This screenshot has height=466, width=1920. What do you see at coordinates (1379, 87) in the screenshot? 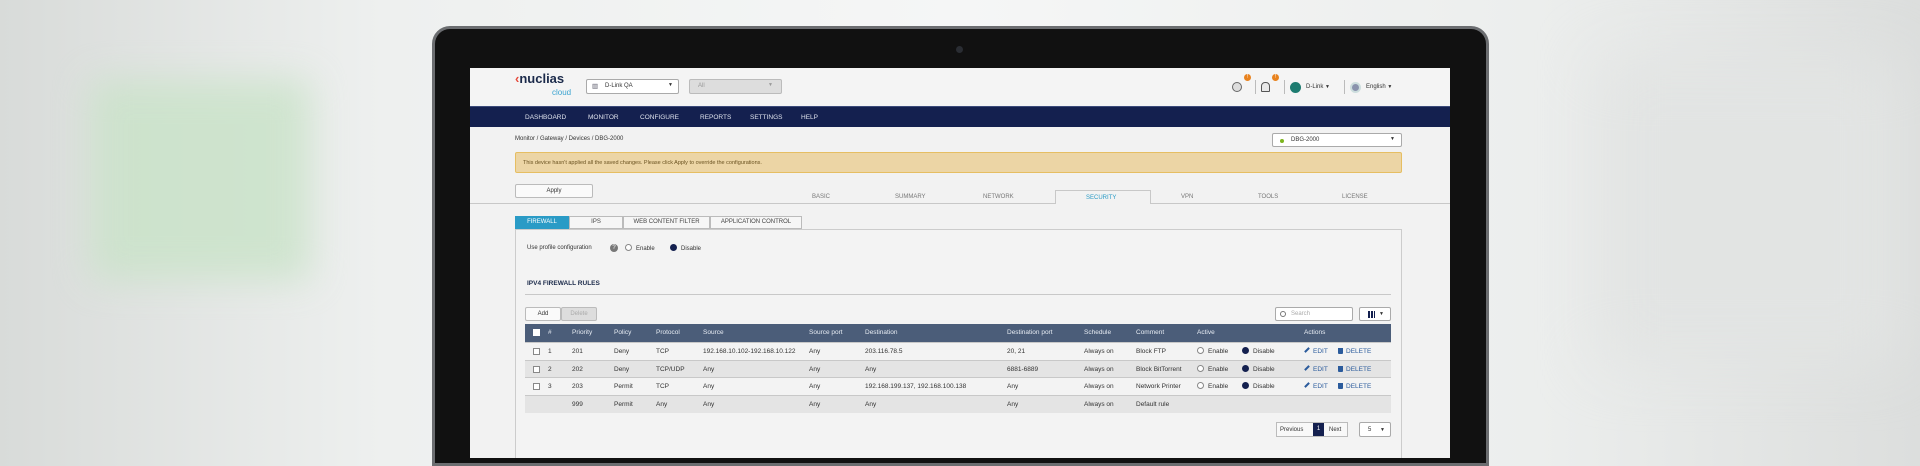
I see `language-menu: English ▼` at bounding box center [1379, 87].